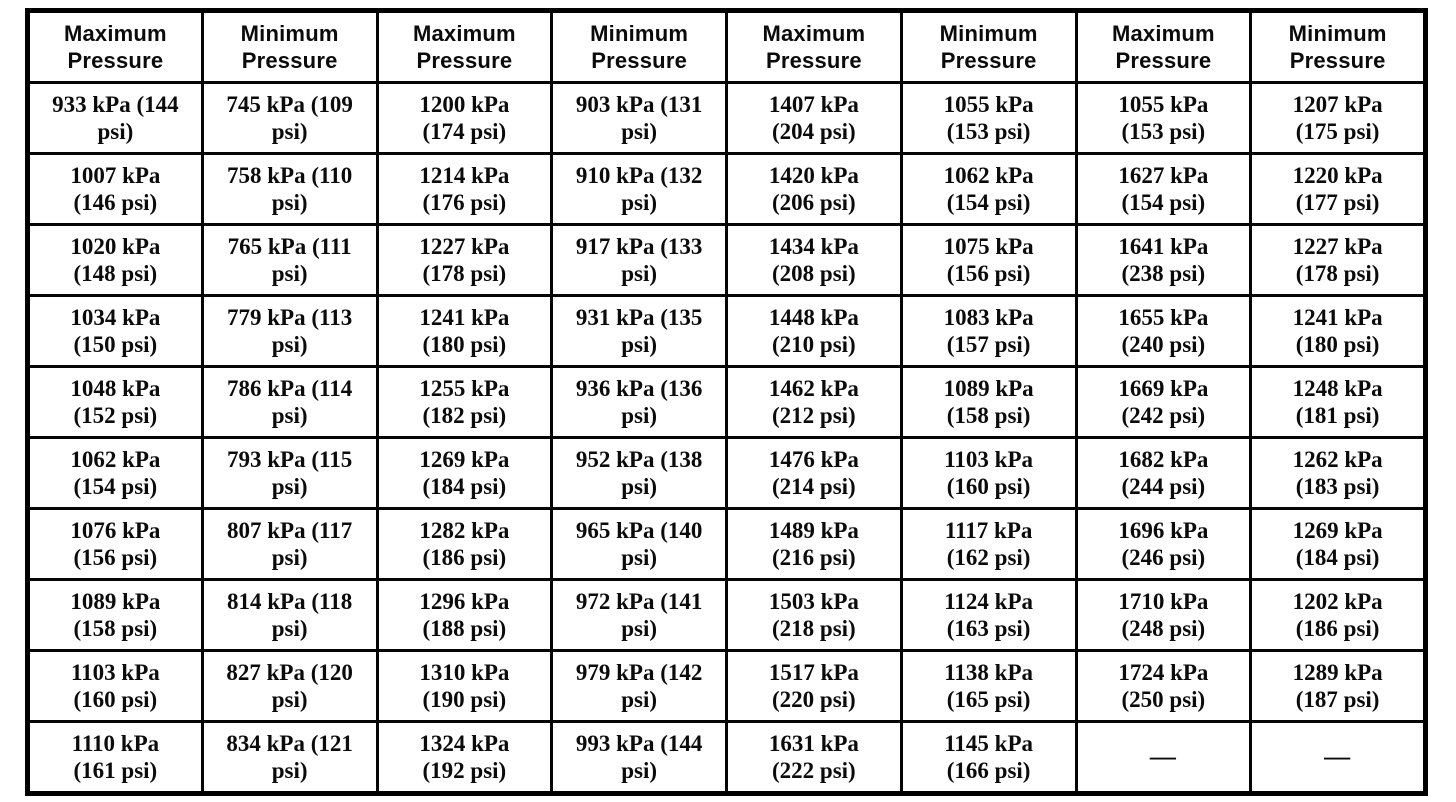 Image resolution: width=1456 pixels, height=802 pixels. What do you see at coordinates (639, 118) in the screenshot?
I see `table-cell: 903 kPa (131 psi)` at bounding box center [639, 118].